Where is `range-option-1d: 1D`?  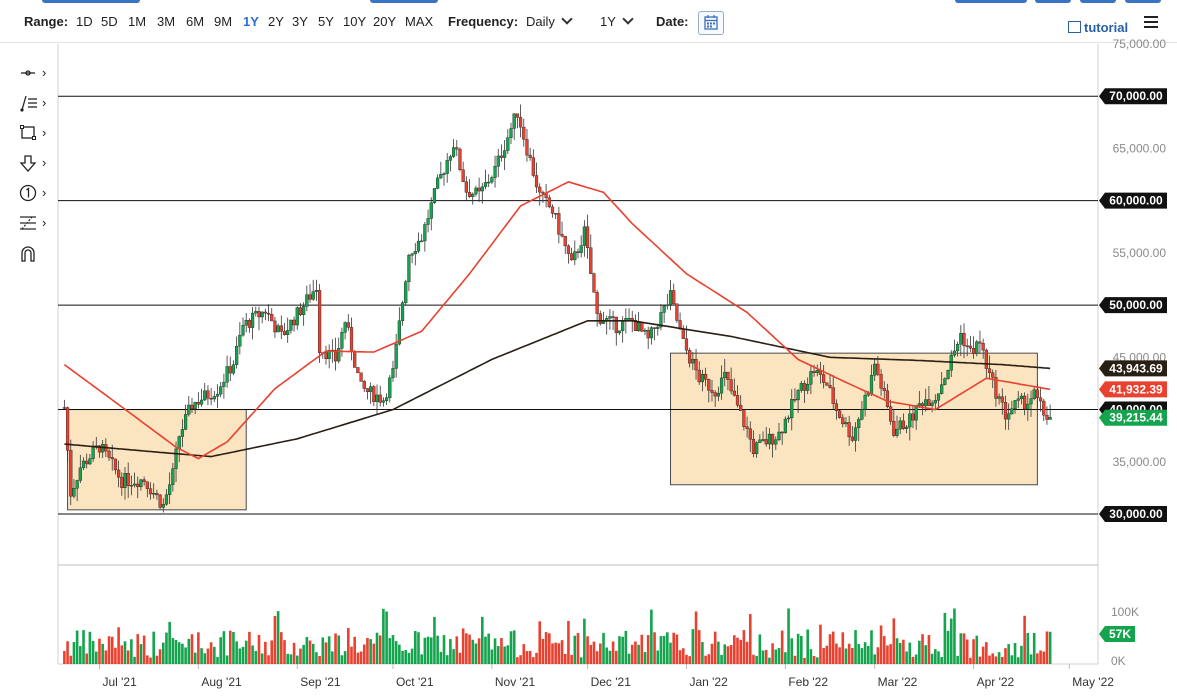
range-option-1d: 1D is located at coordinates (84, 21).